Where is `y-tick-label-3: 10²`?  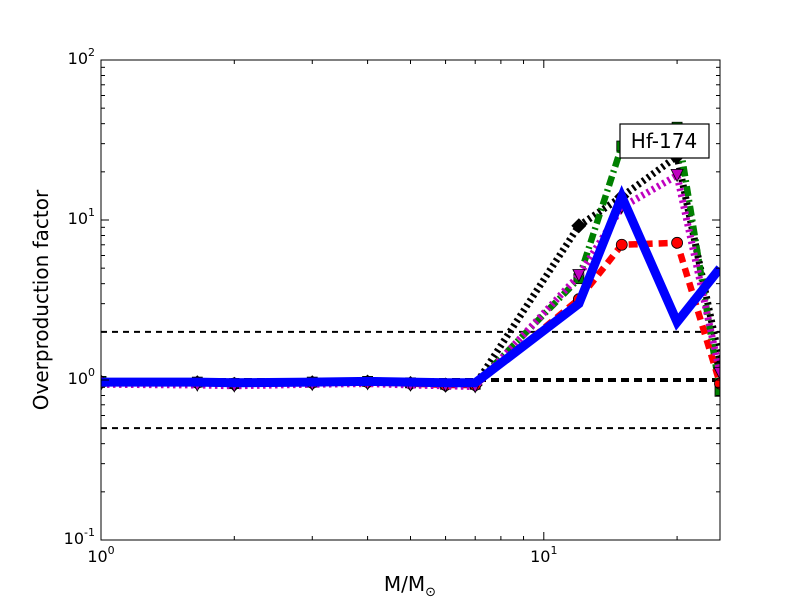 y-tick-label-3: 10² is located at coordinates (81, 57).